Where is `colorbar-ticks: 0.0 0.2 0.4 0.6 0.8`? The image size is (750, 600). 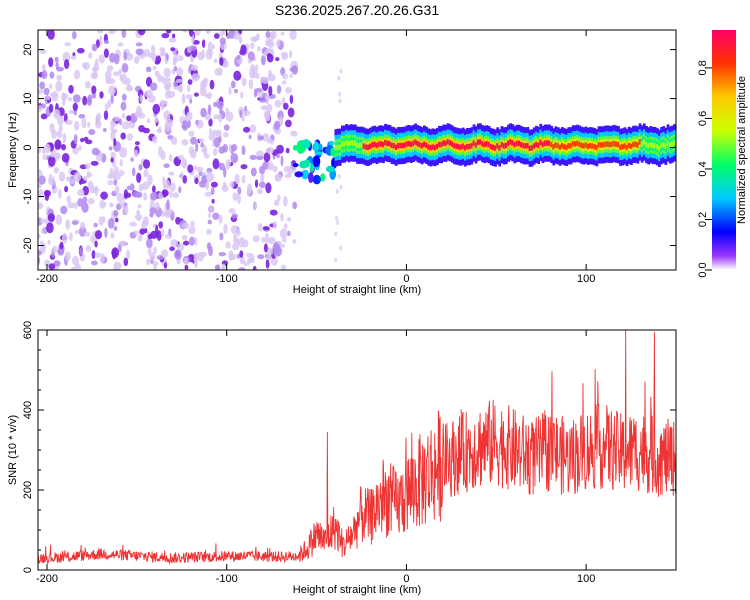
colorbar-ticks: 0.0 0.2 0.4 0.6 0.8 is located at coordinates (704, 169).